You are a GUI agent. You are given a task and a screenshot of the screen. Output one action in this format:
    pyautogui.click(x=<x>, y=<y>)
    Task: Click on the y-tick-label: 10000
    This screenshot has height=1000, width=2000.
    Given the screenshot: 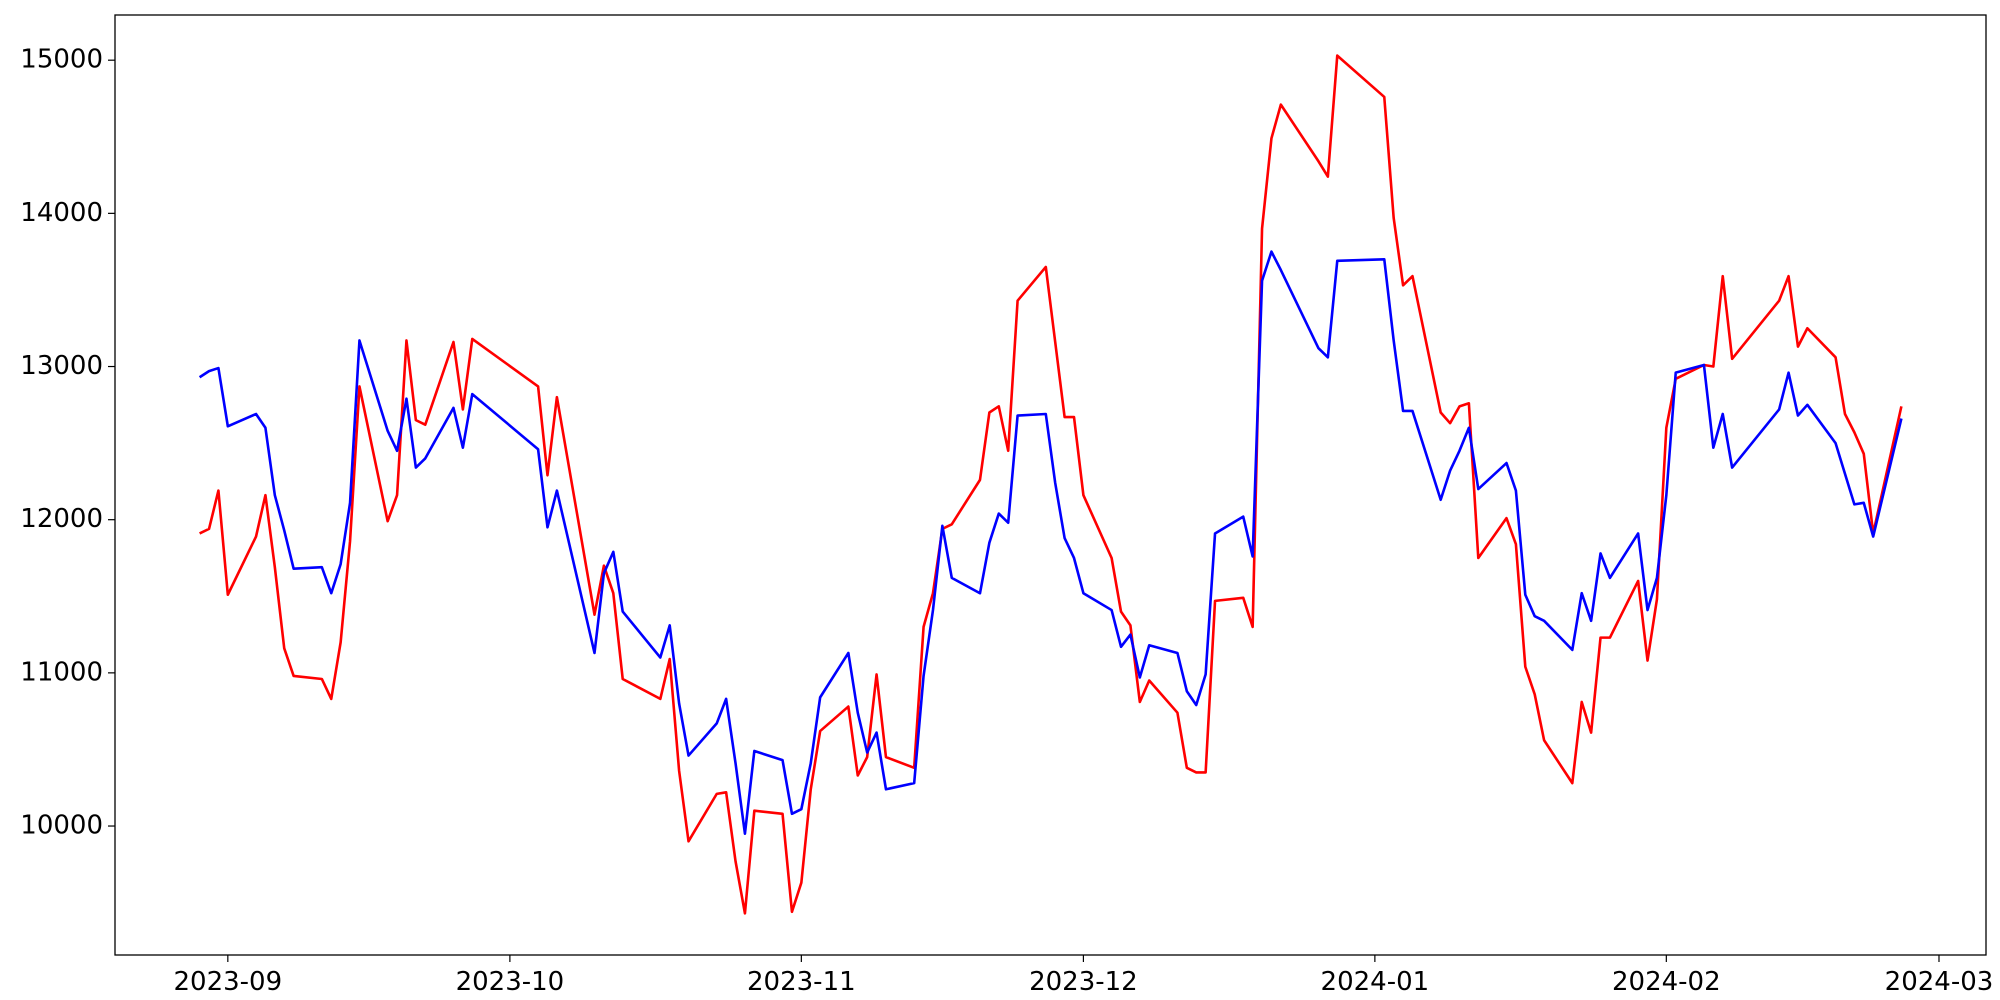 What is the action you would take?
    pyautogui.click(x=61, y=826)
    